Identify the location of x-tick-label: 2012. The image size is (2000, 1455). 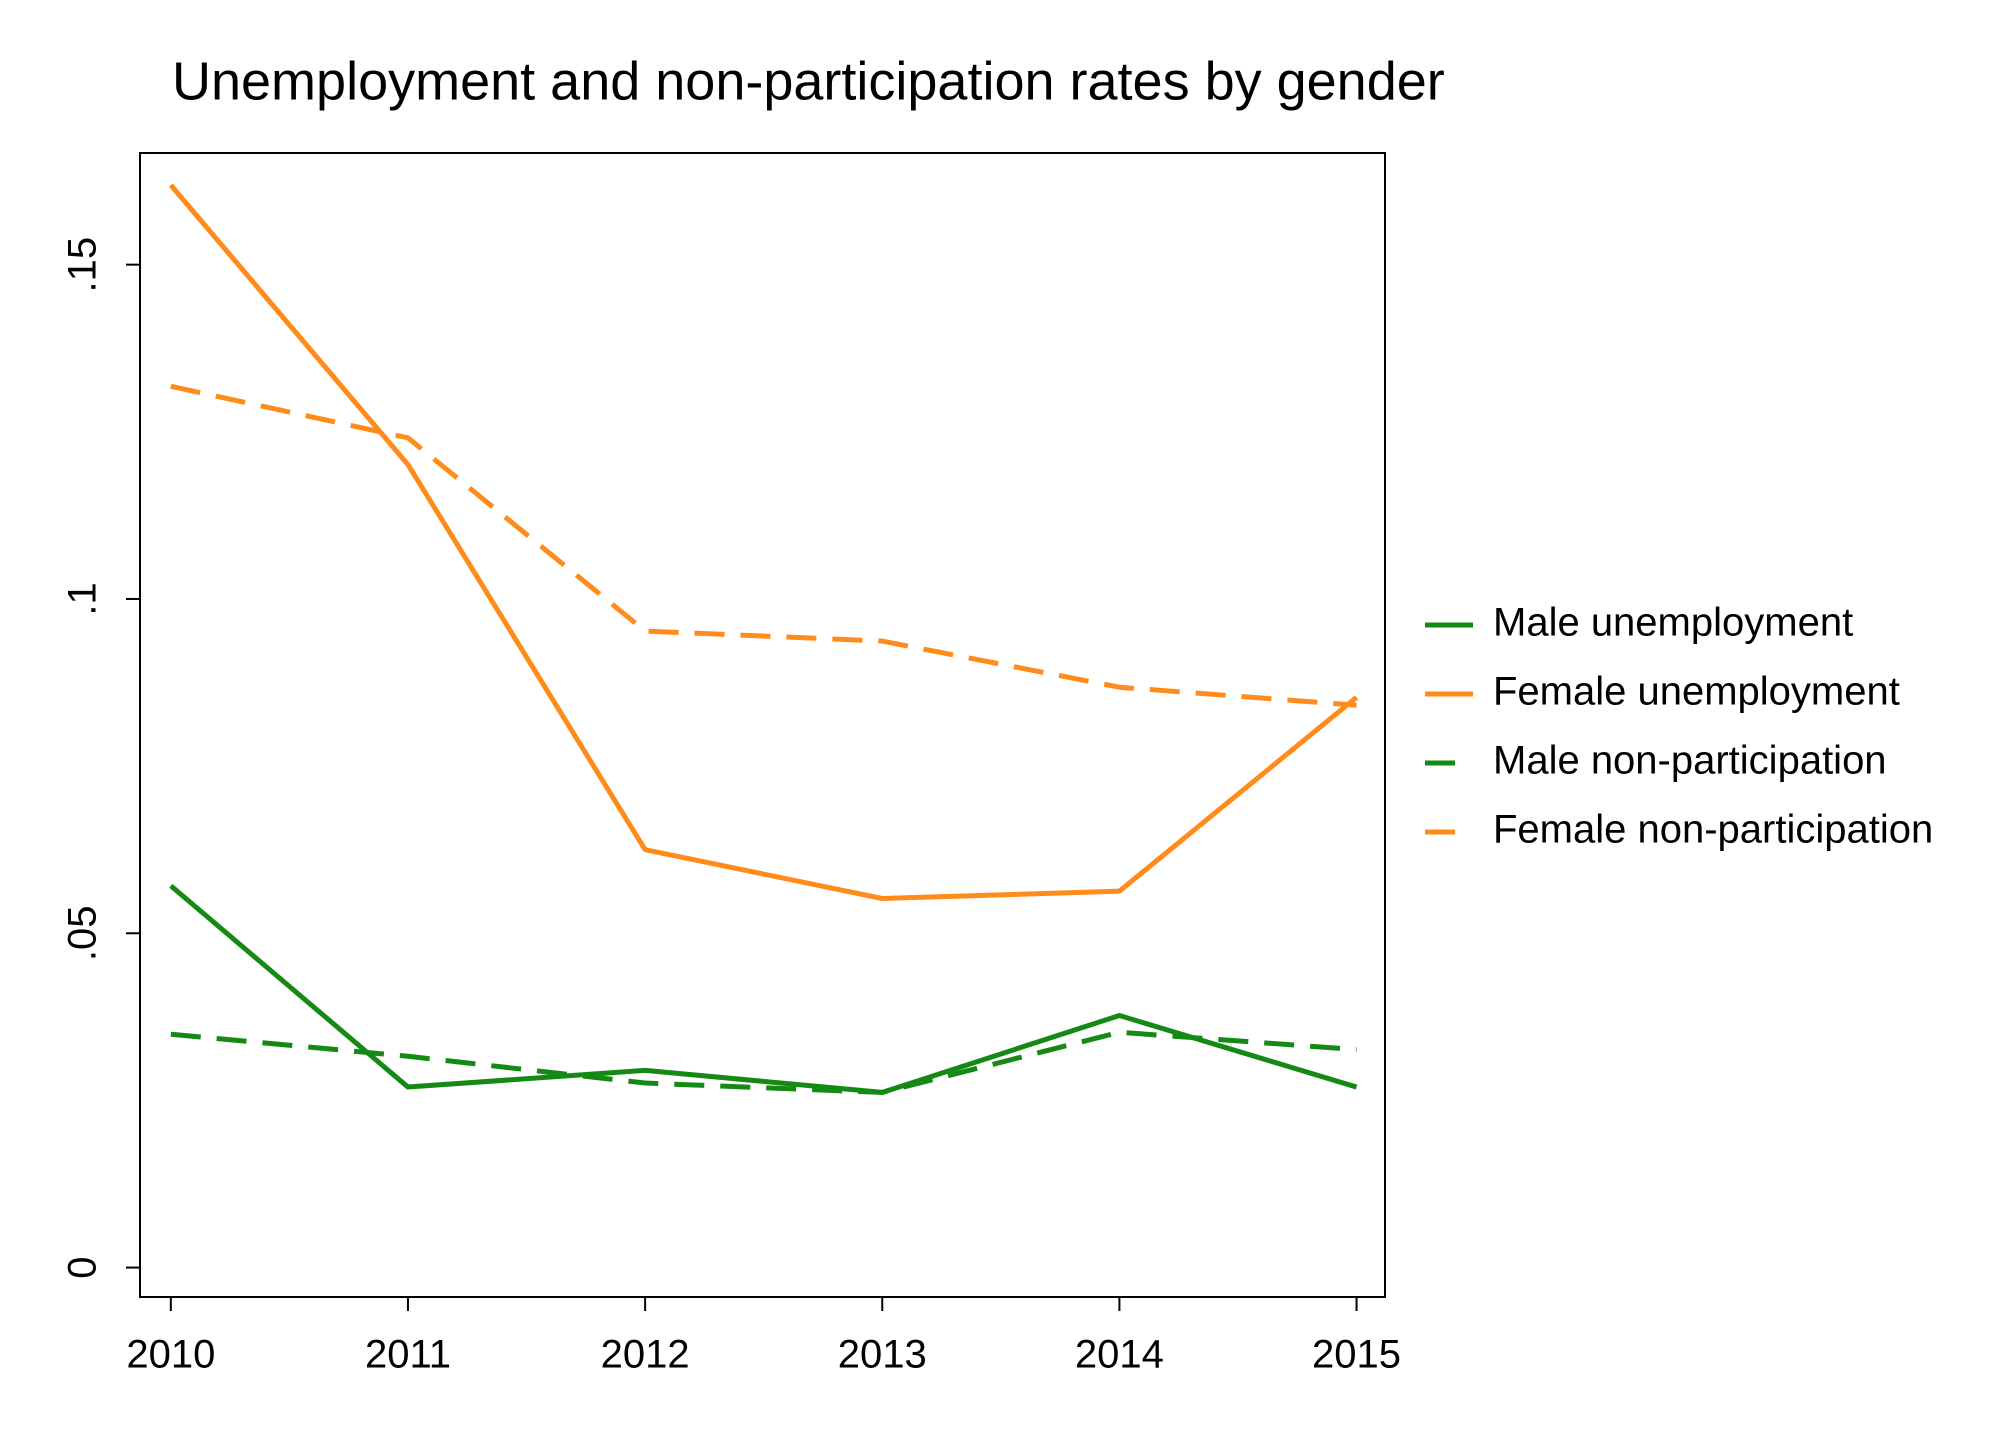
(645, 1355).